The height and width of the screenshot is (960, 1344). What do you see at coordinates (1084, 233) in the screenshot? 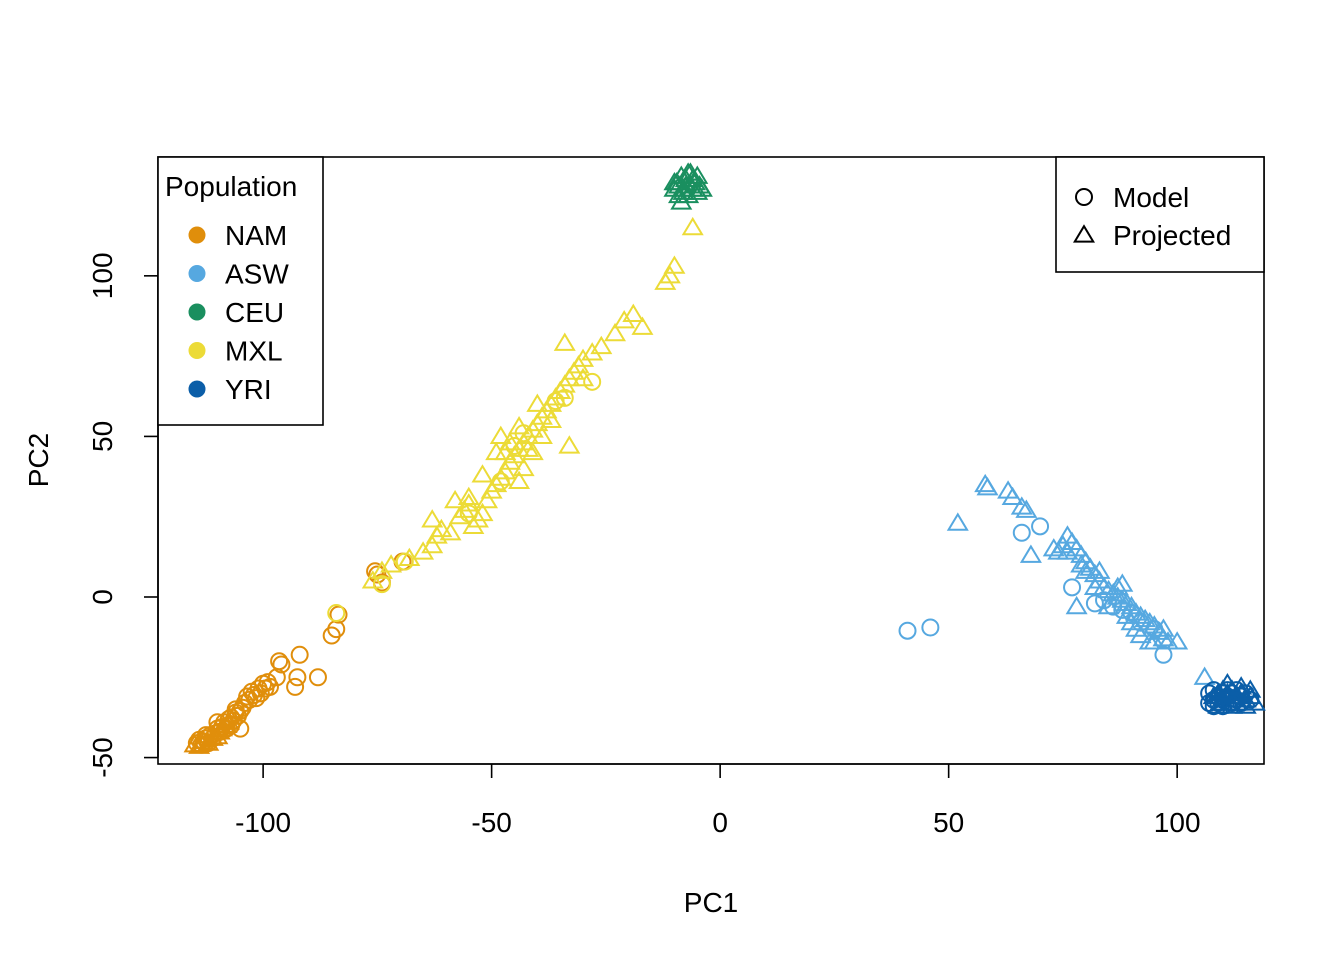
I see `legend-marker-projected` at bounding box center [1084, 233].